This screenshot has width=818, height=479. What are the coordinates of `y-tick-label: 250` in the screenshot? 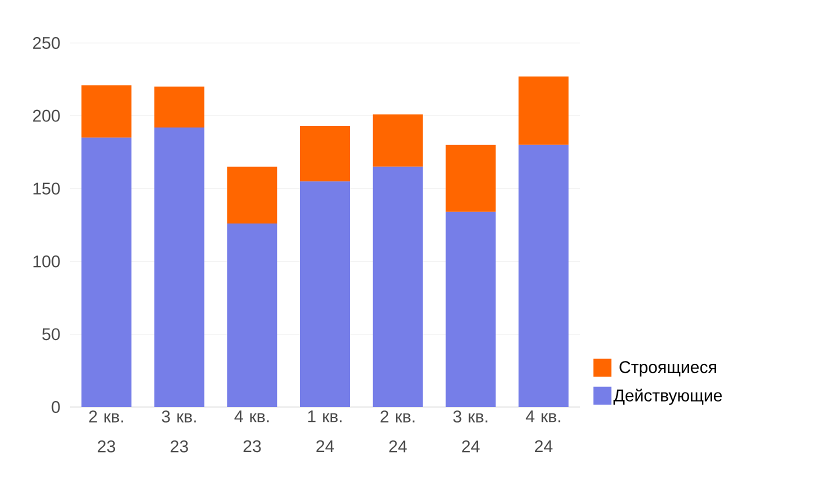 It's located at (46, 43).